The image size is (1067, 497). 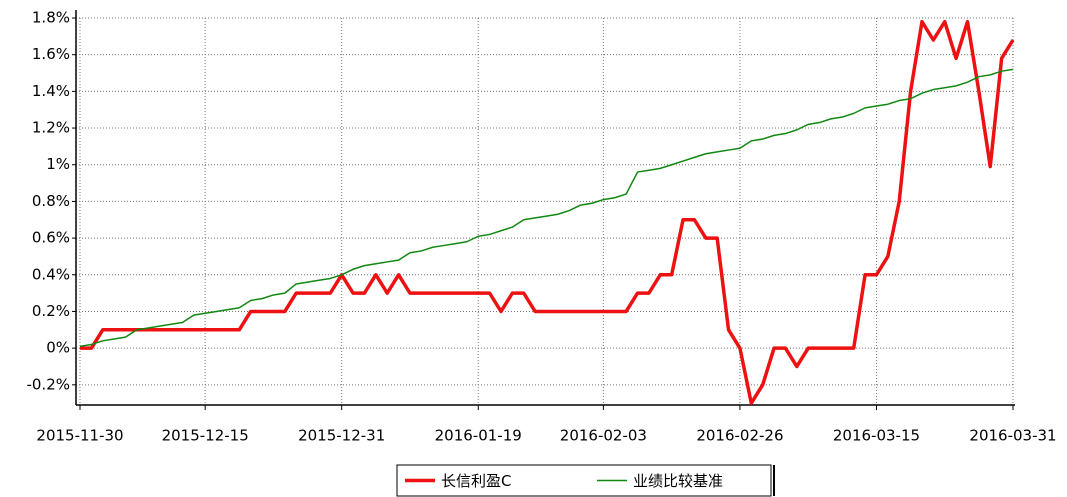 What do you see at coordinates (341, 436) in the screenshot?
I see `x-tick-label: 2015-12-31` at bounding box center [341, 436].